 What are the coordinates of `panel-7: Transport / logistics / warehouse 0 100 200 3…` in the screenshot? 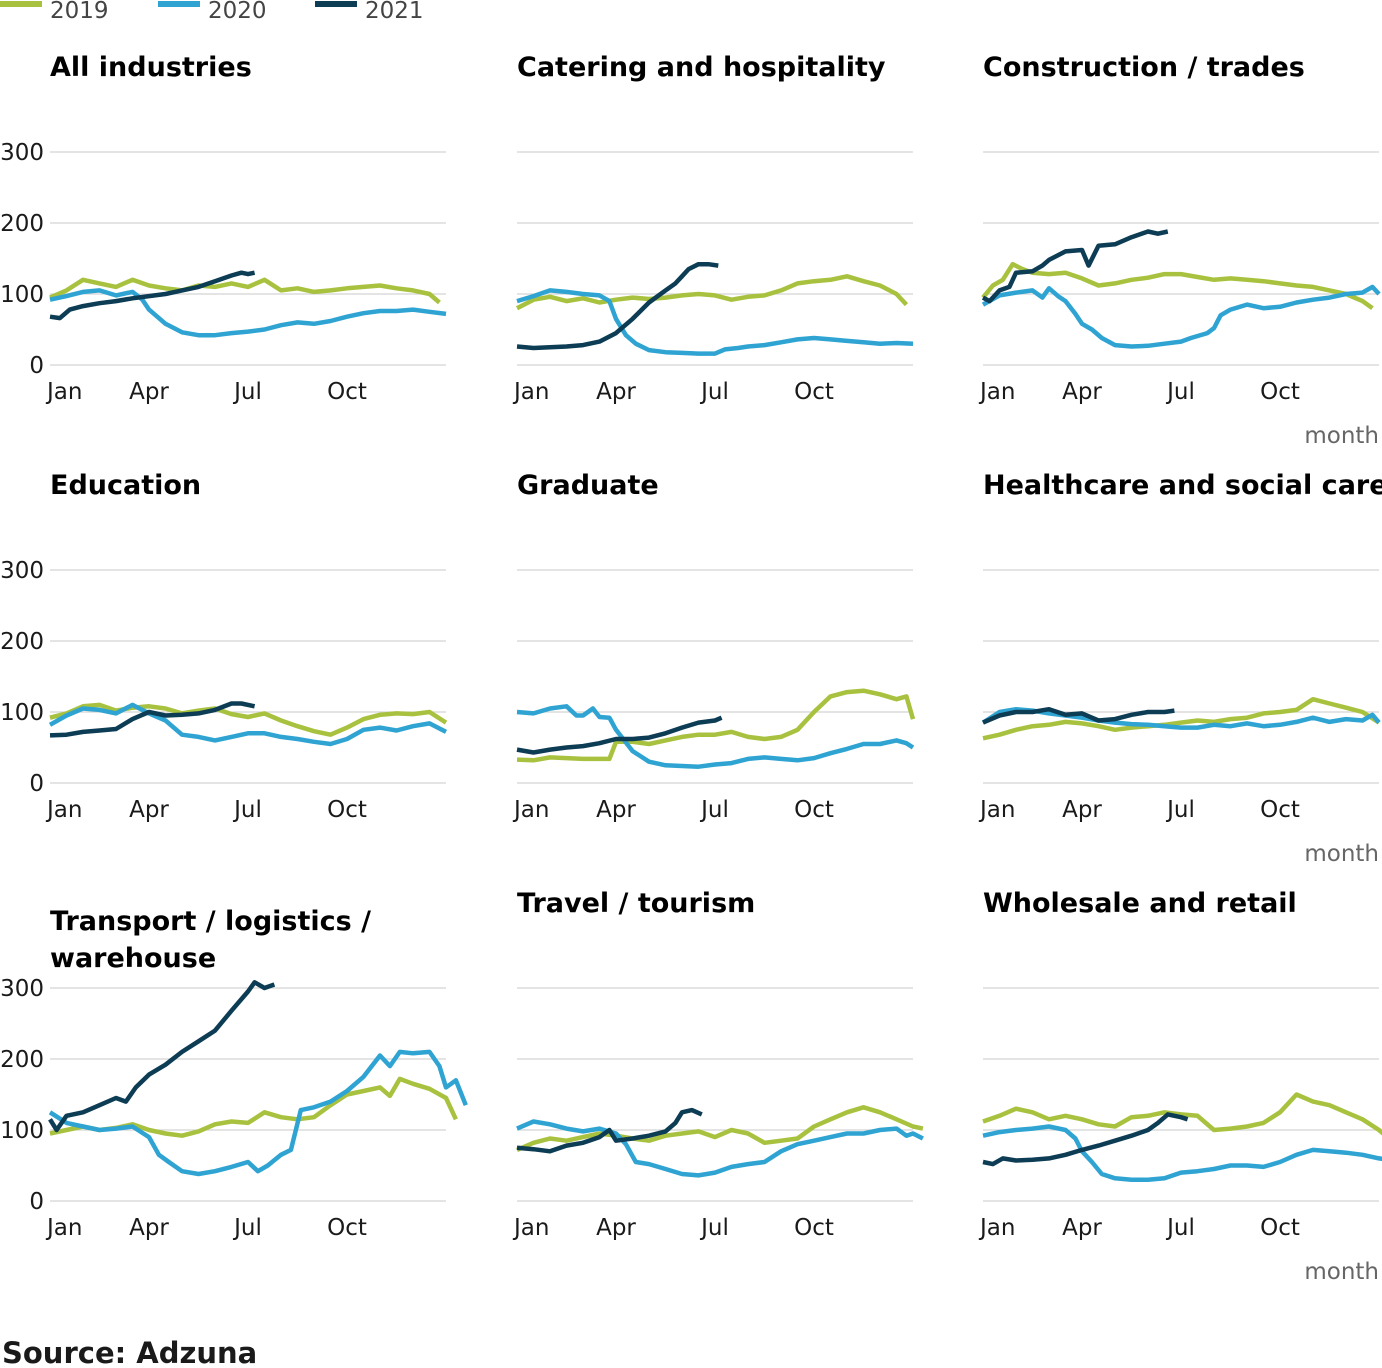 It's located at (234, 1073).